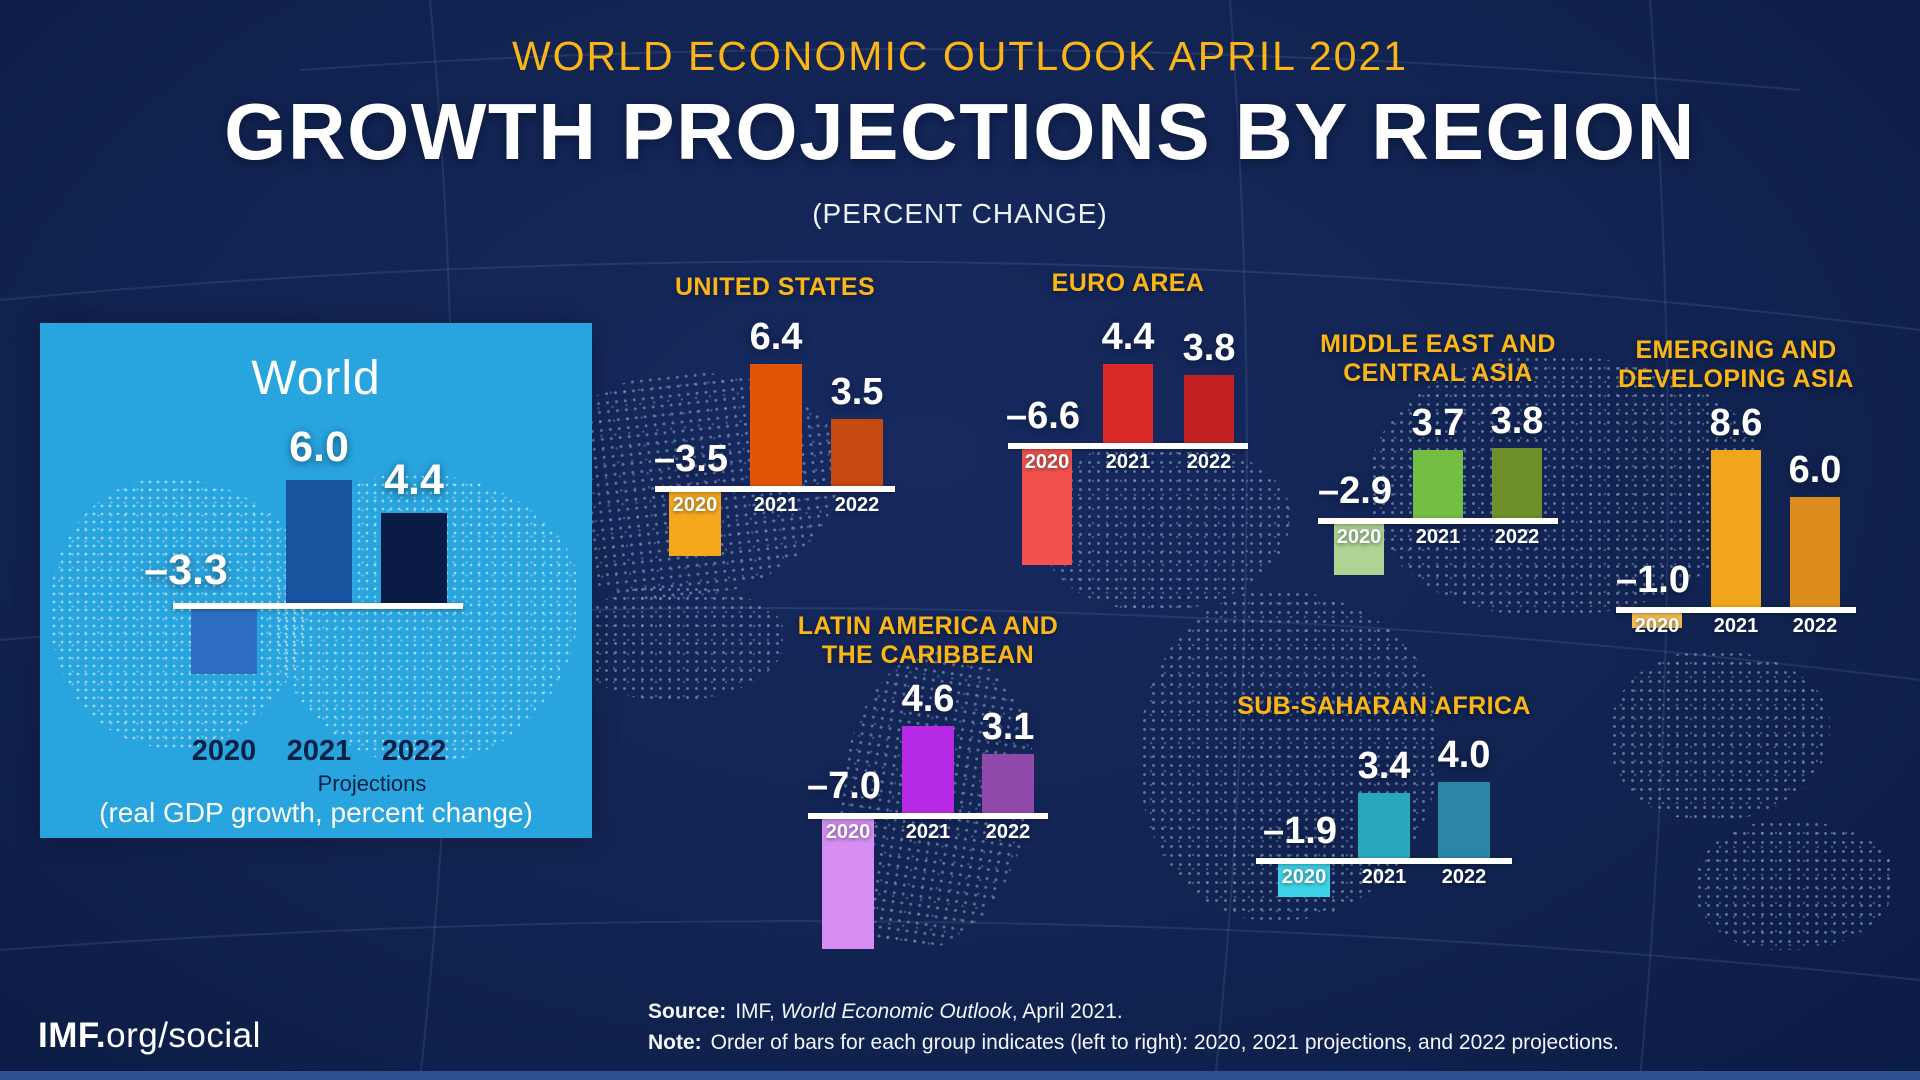  Describe the element at coordinates (1008, 727) in the screenshot. I see `value-label-2022: 3.1` at that location.